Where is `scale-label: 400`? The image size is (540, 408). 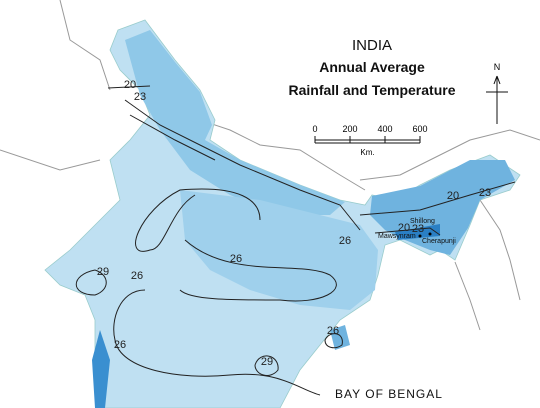
scale-label: 400 is located at coordinates (384, 129).